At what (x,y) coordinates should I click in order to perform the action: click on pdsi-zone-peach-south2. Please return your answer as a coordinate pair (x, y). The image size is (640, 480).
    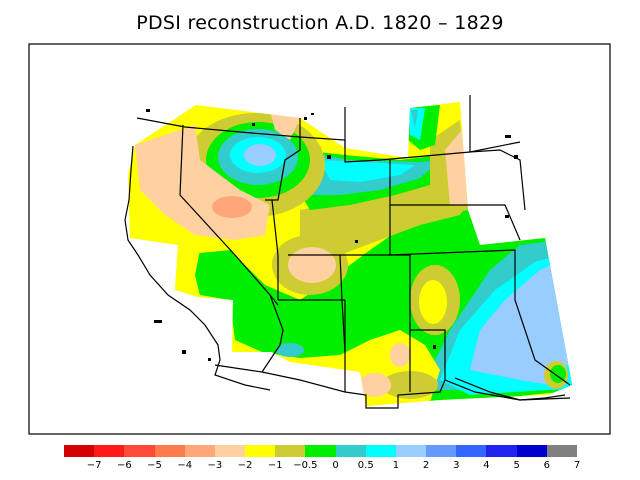
    Looking at the image, I should click on (400, 355).